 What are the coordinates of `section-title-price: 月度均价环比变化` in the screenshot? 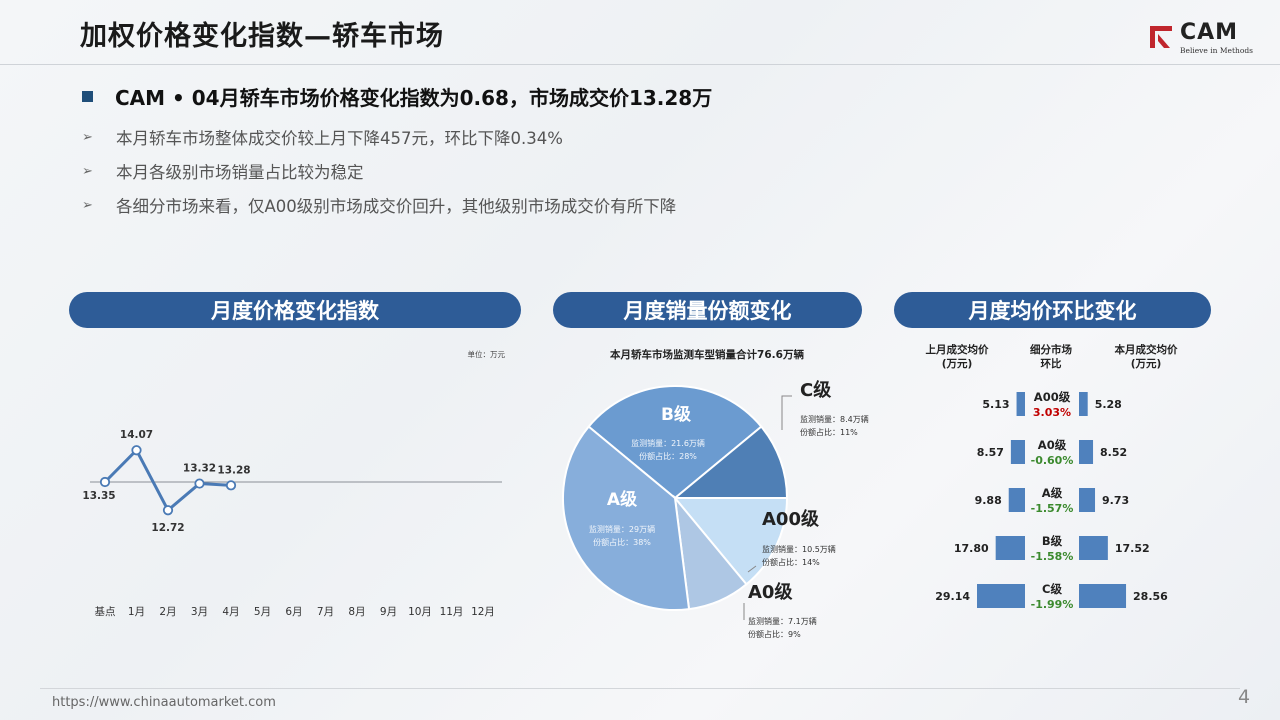 It's located at (1052, 310).